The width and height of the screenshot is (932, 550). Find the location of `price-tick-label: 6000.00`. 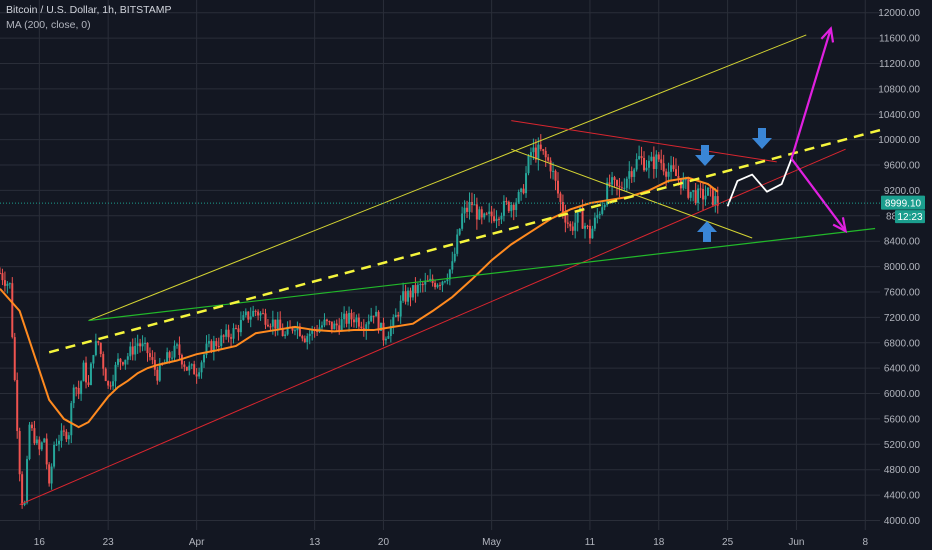

price-tick-label: 6000.00 is located at coordinates (902, 394).